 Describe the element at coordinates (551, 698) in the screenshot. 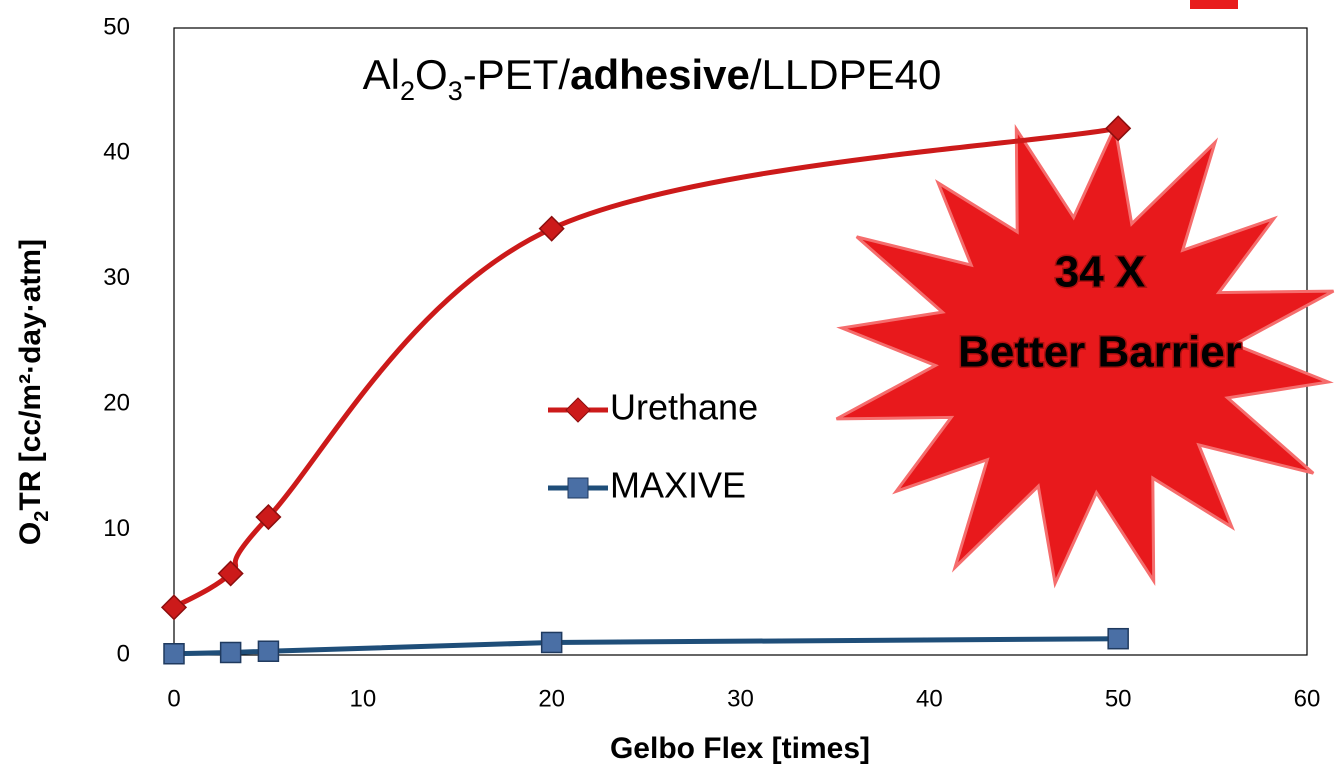

I see `x-tick-label: 20` at that location.